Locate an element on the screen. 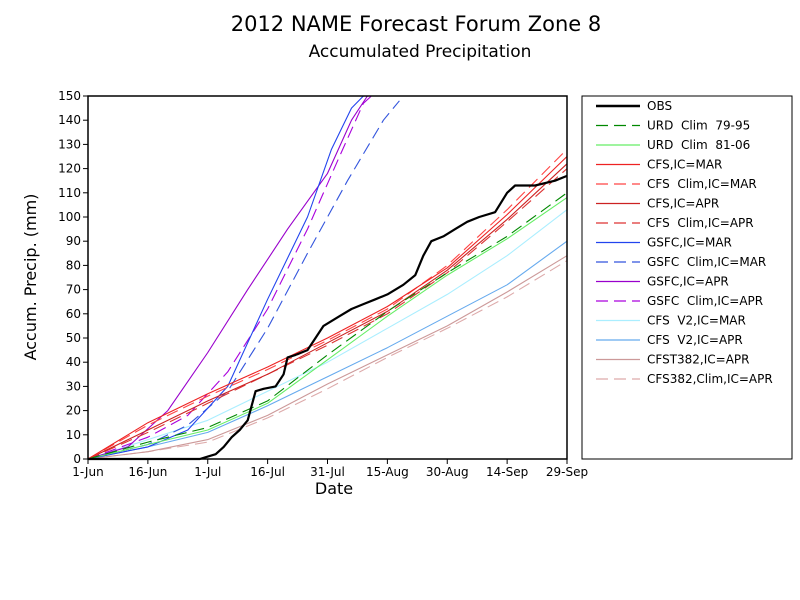  x-tick-label: 14-Sep is located at coordinates (507, 472).